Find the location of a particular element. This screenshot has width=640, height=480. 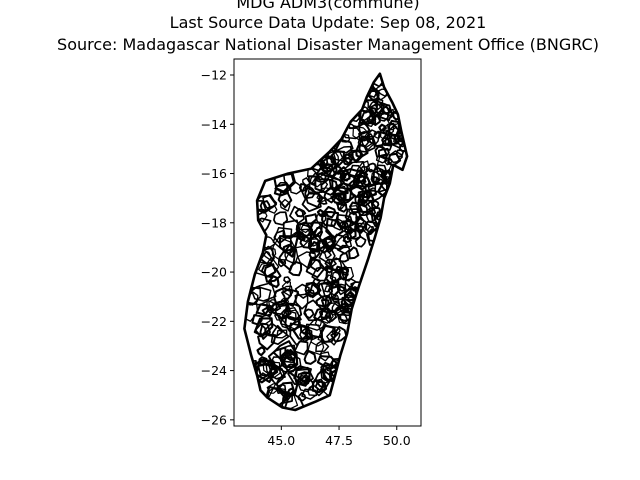

y-axis: −12 −14 −16 −18 −20 −22 −24 −26 is located at coordinates (217, 247).